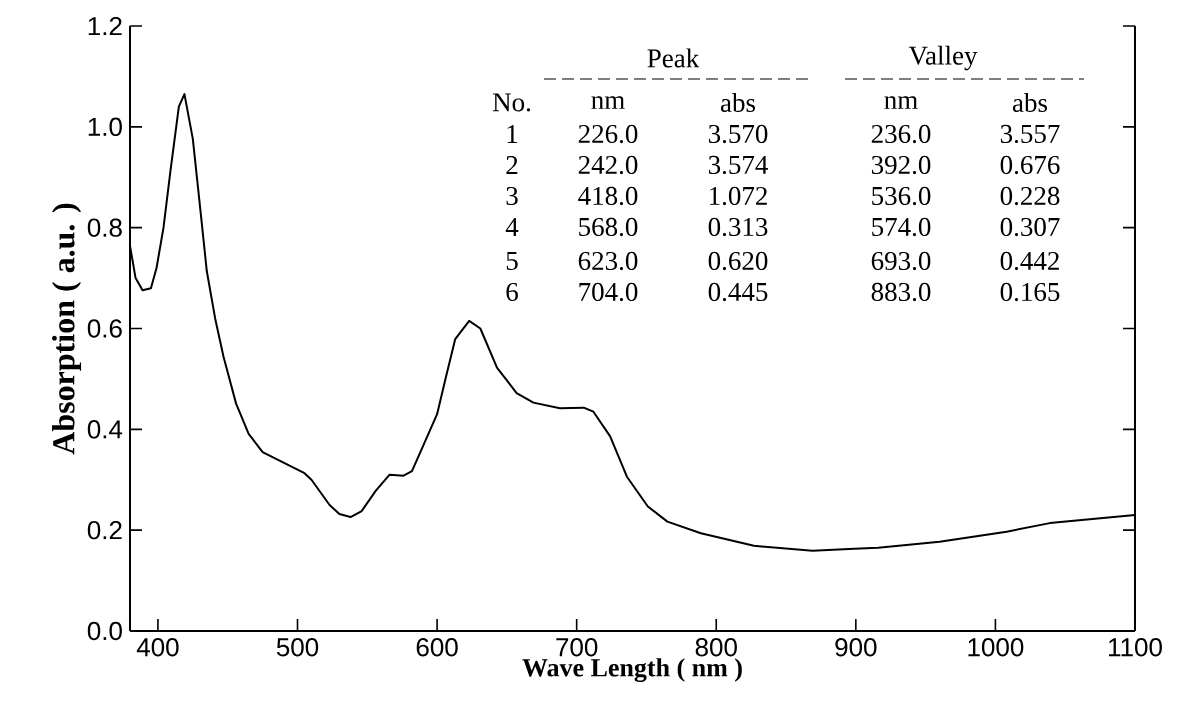 This screenshot has height=708, width=1178. I want to click on annotation: 574.0, so click(901, 227).